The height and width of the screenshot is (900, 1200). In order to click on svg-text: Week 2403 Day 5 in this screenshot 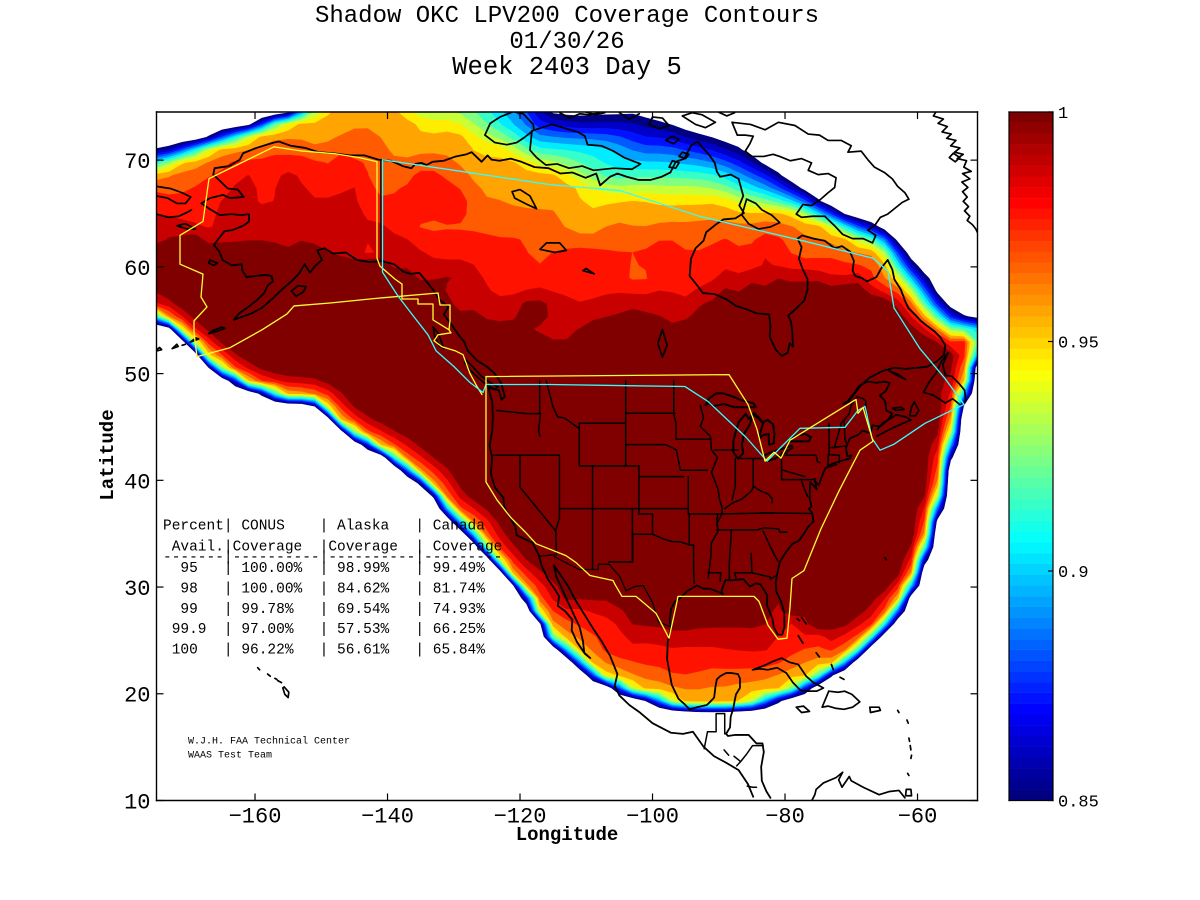, I will do `click(567, 67)`.